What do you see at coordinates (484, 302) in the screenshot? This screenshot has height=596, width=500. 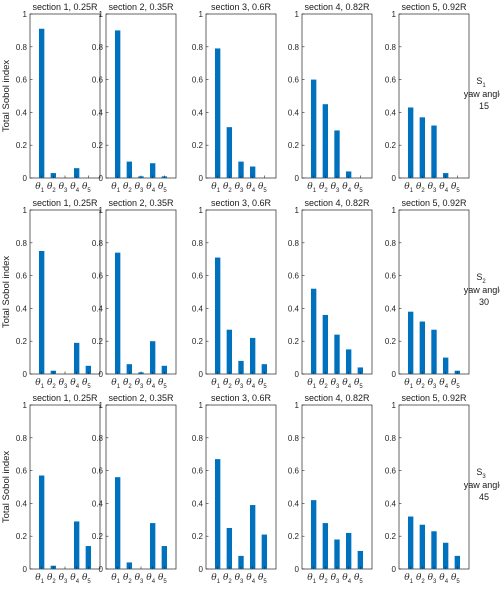 I see `row-label-angle: 30` at bounding box center [484, 302].